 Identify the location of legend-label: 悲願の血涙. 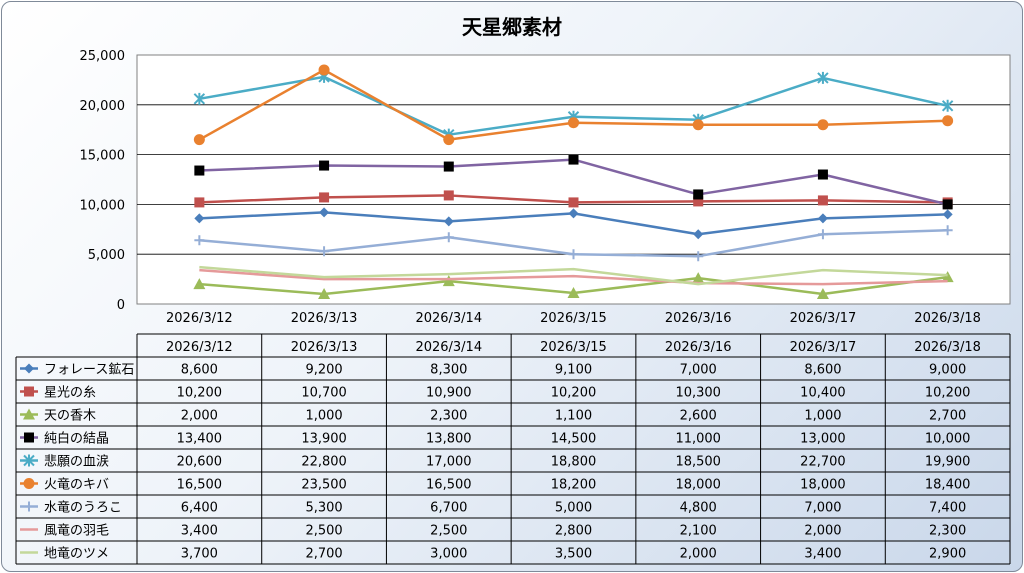
(76, 462).